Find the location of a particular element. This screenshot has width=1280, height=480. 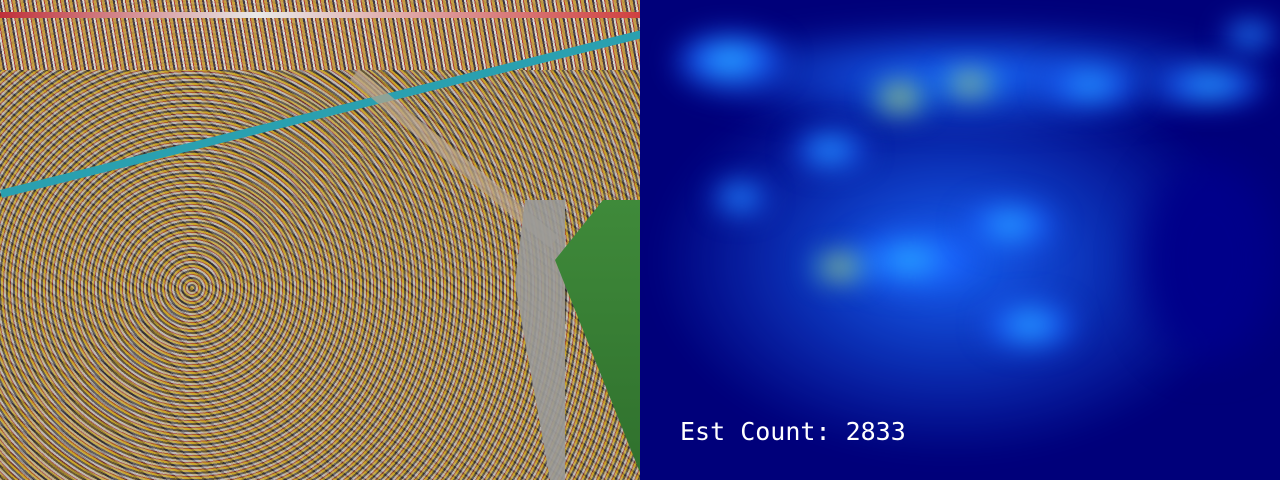

advertising-banner is located at coordinates (320, 15).